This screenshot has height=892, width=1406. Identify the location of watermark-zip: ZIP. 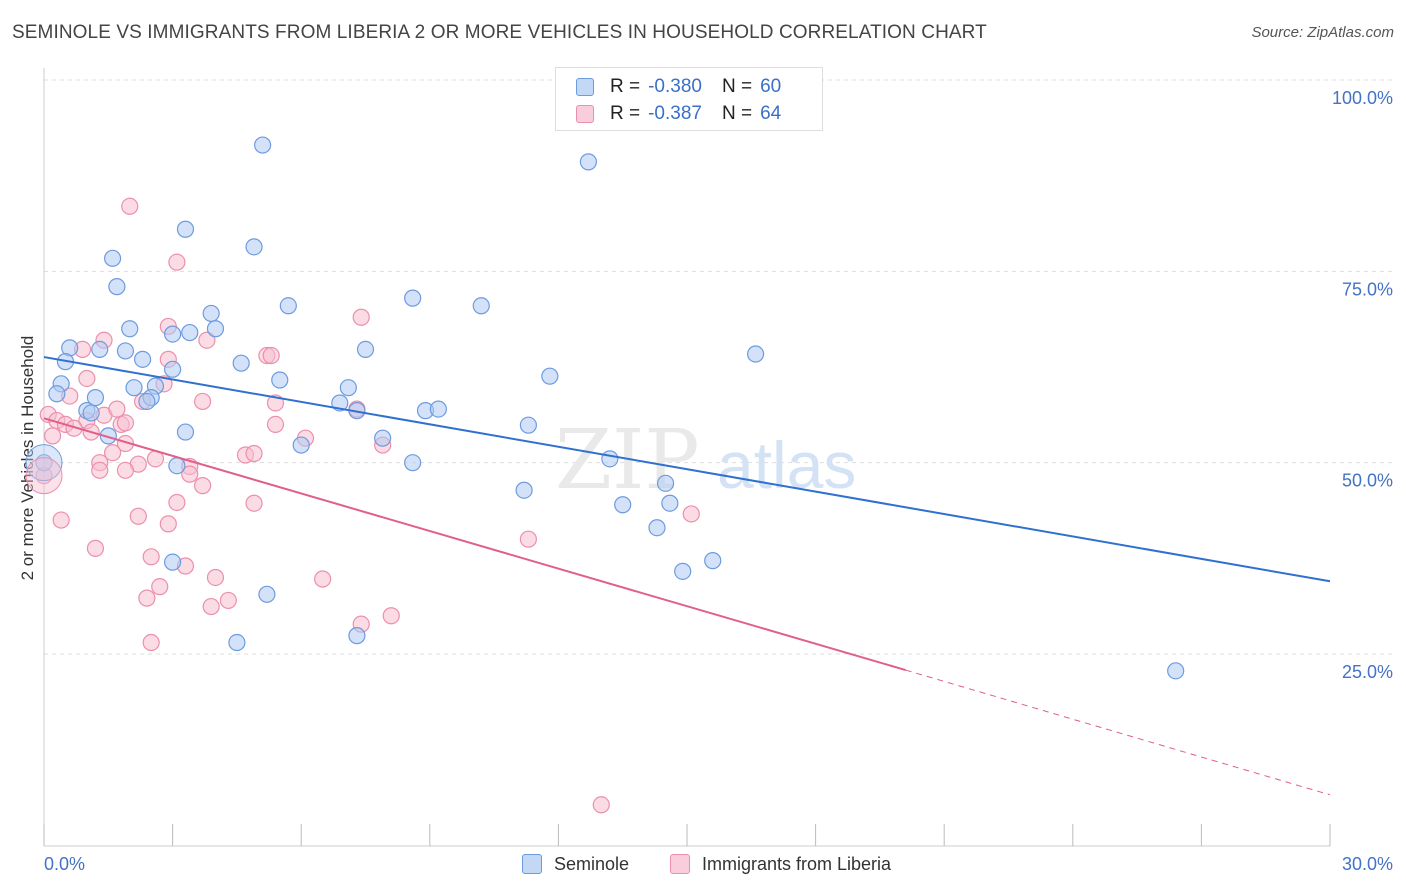
(627, 460).